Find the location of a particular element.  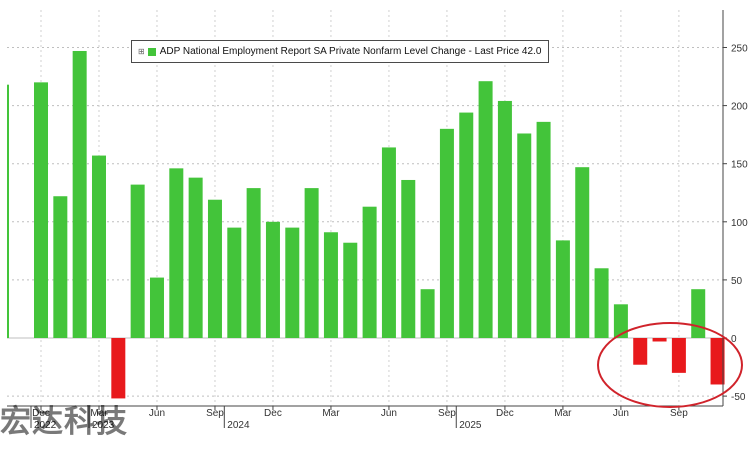

annotation-layer is located at coordinates (670, 365).